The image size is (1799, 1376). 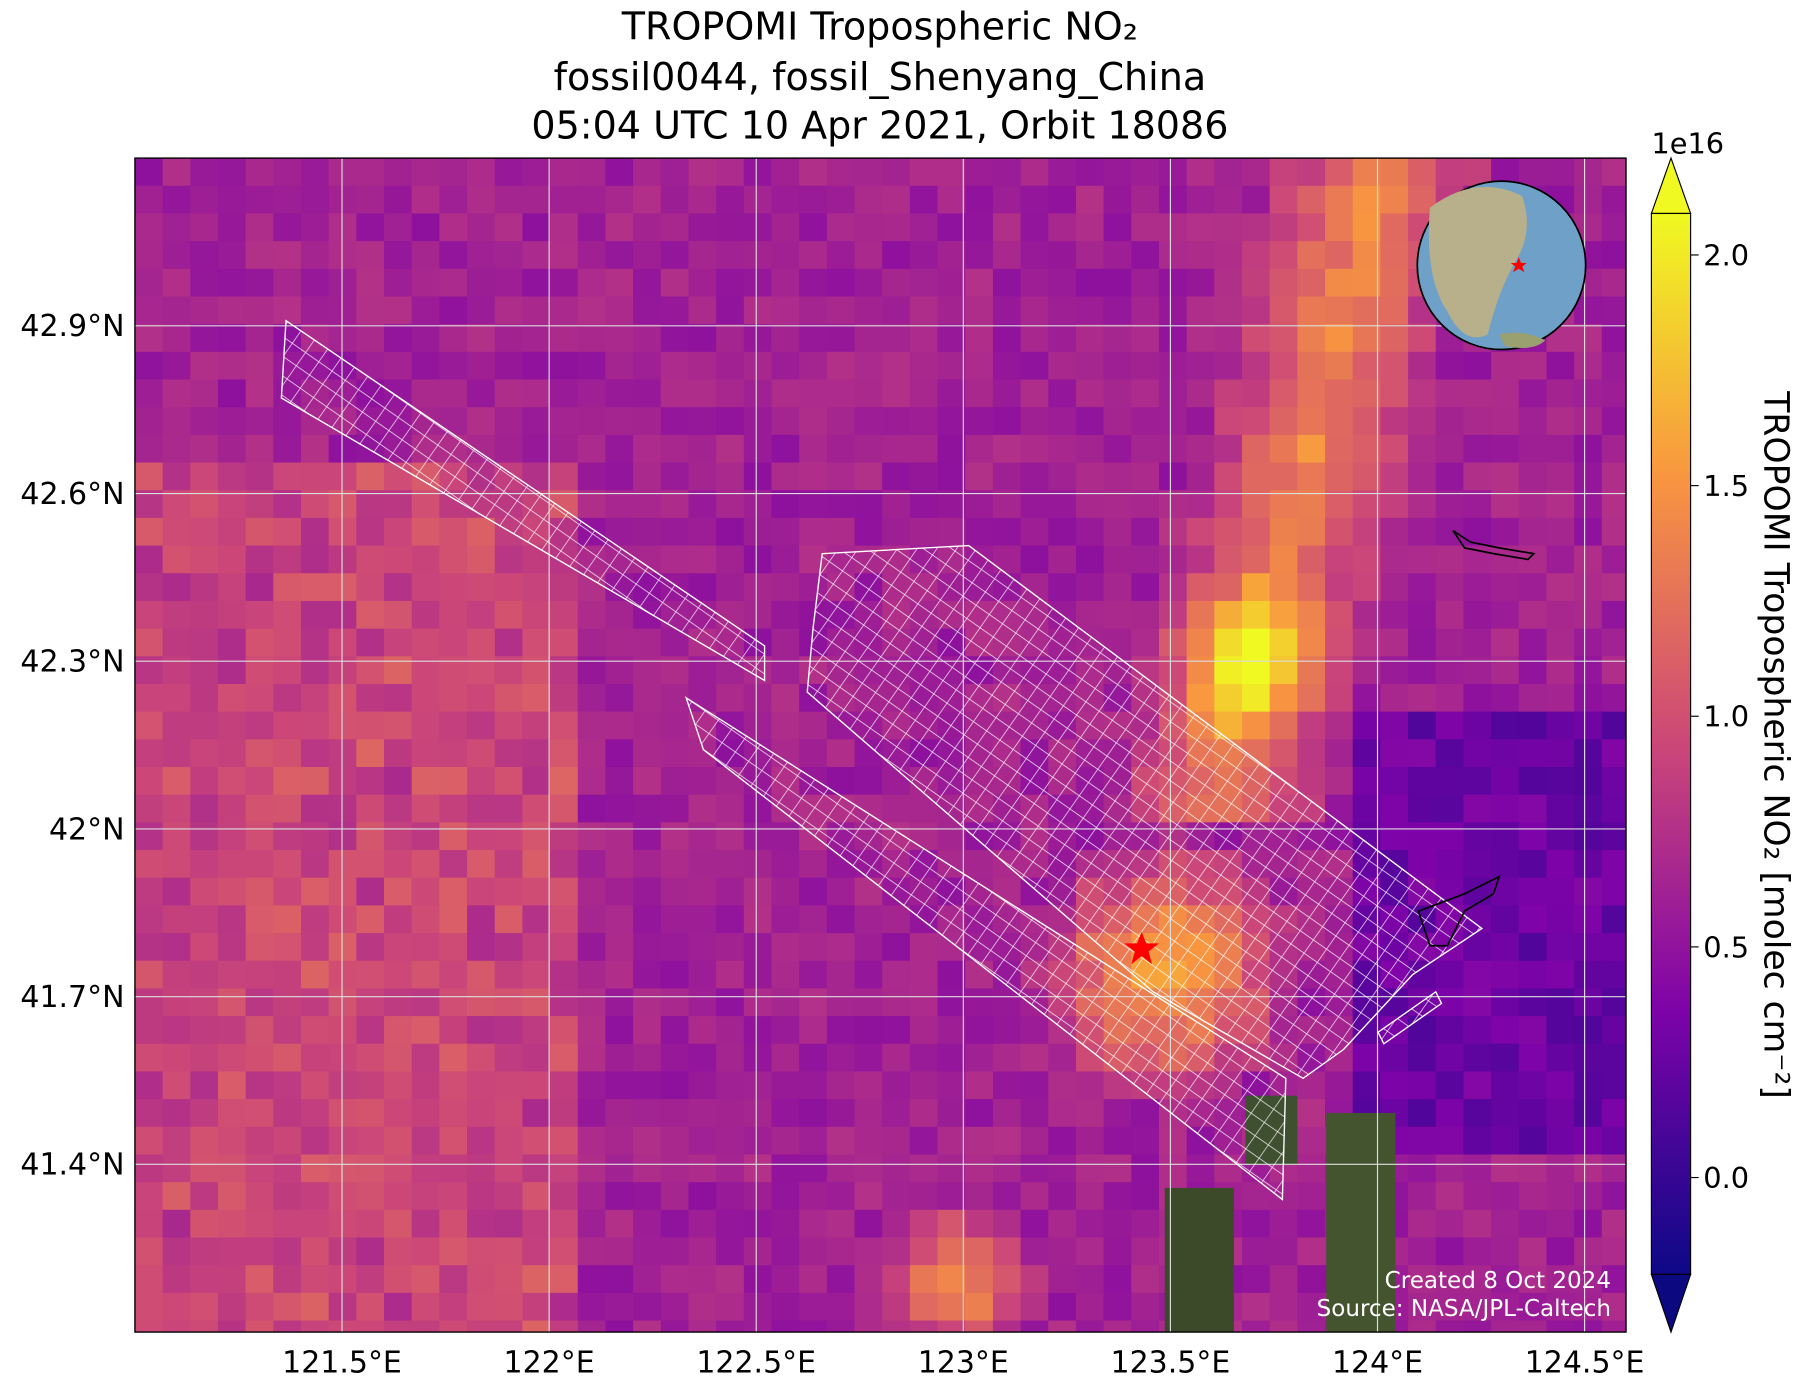 I want to click on boundary, so click(x=1459, y=910).